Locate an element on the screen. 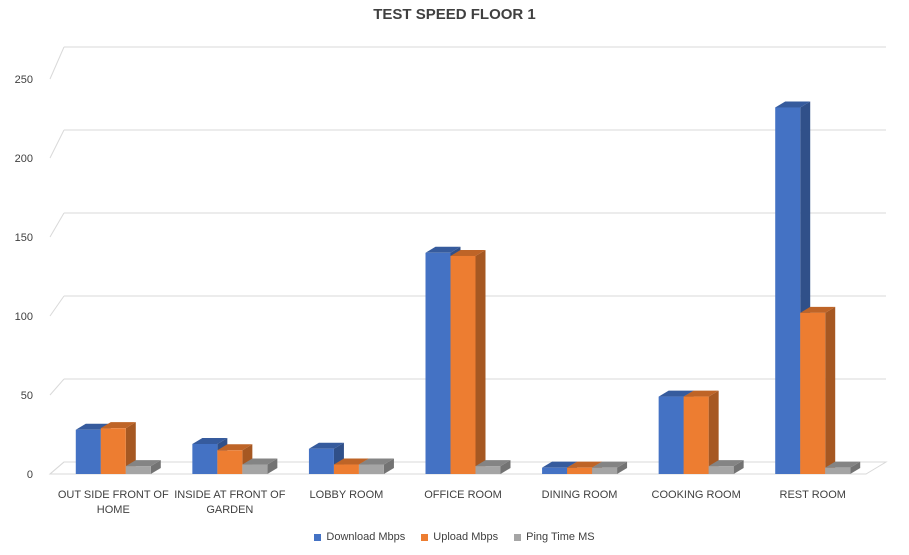  y-tick-label: 100 is located at coordinates (24, 317).